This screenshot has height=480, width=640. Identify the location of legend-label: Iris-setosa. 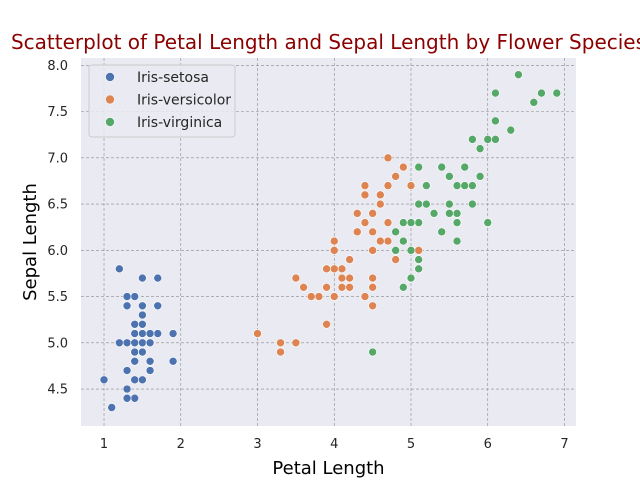
(173, 78).